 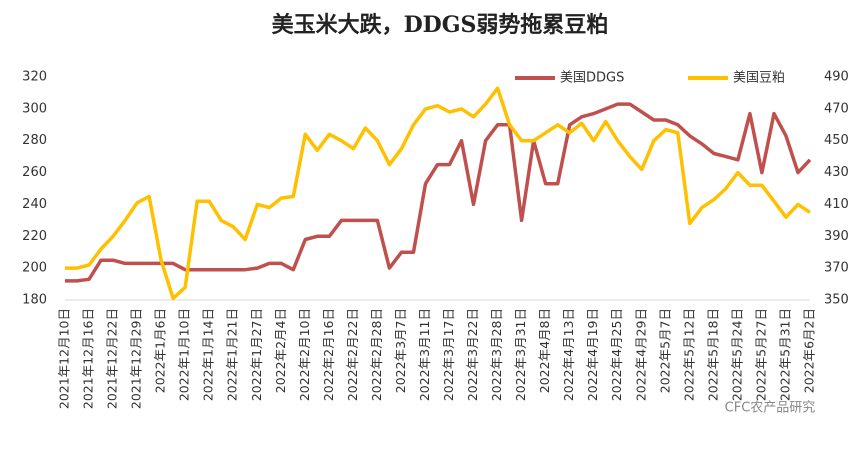 I want to click on x-tick-label: 2022年3月22日, so click(x=472, y=354).